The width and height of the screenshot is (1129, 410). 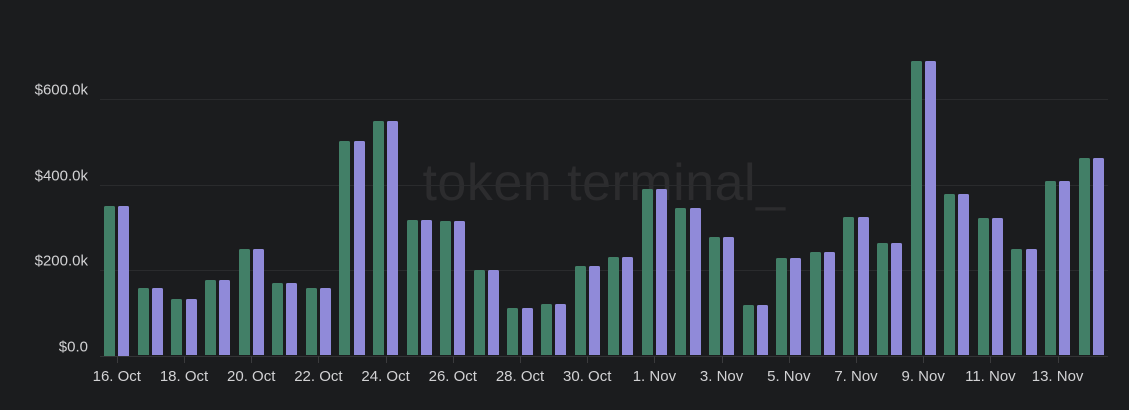 I want to click on bar-green-23-oct, so click(x=345, y=248).